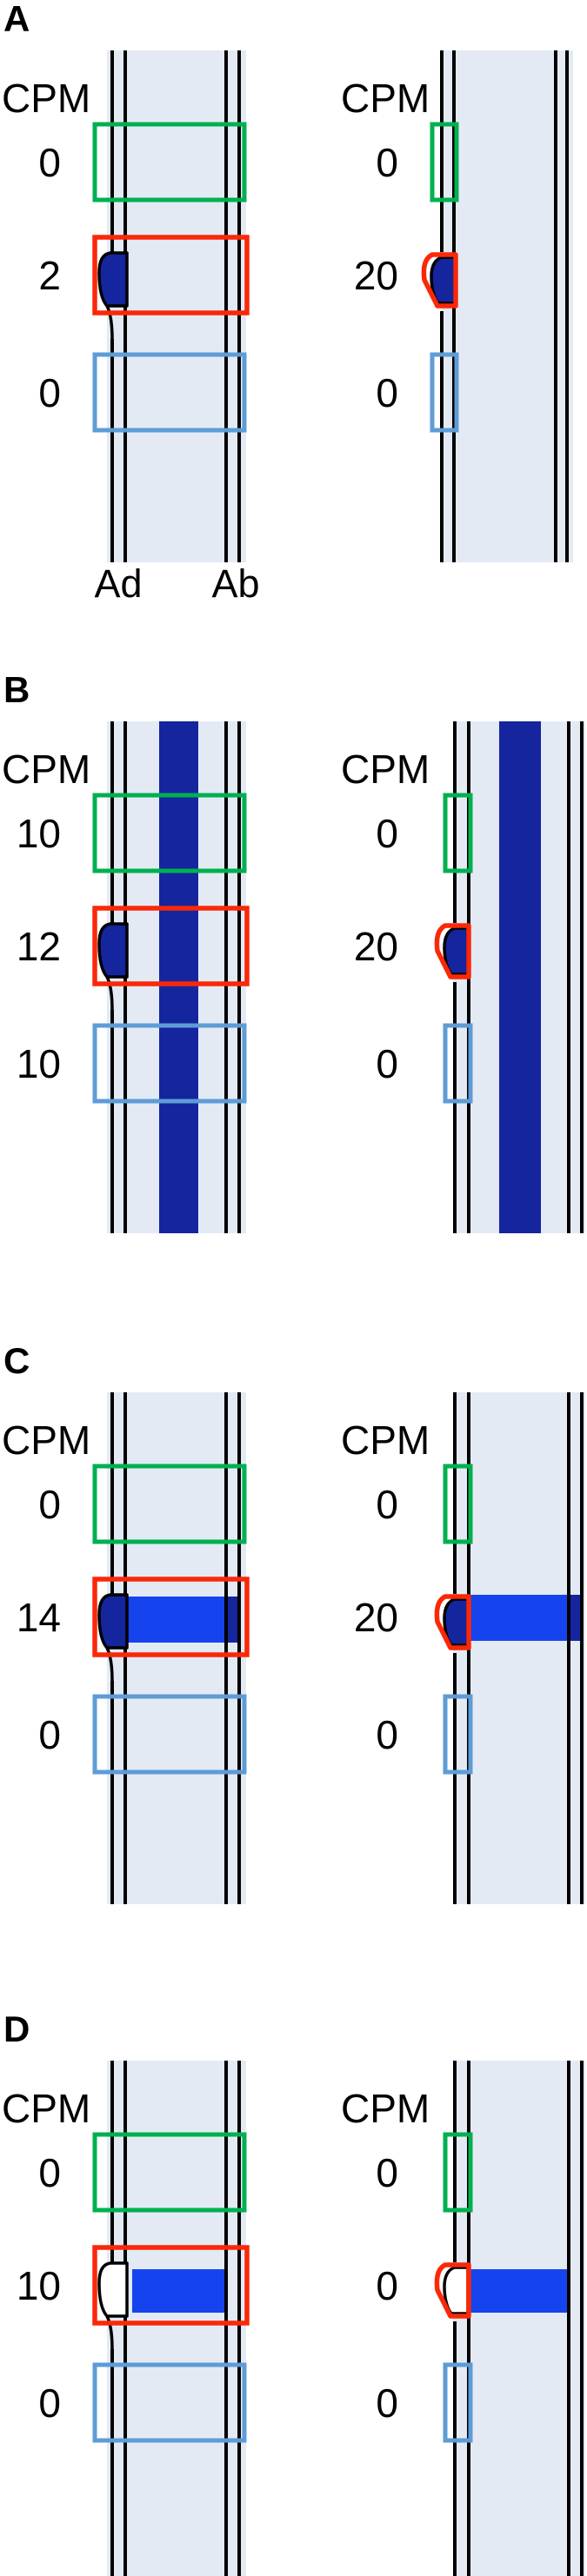 Image resolution: width=587 pixels, height=2576 pixels. I want to click on cpm-value-red: 0, so click(387, 2285).